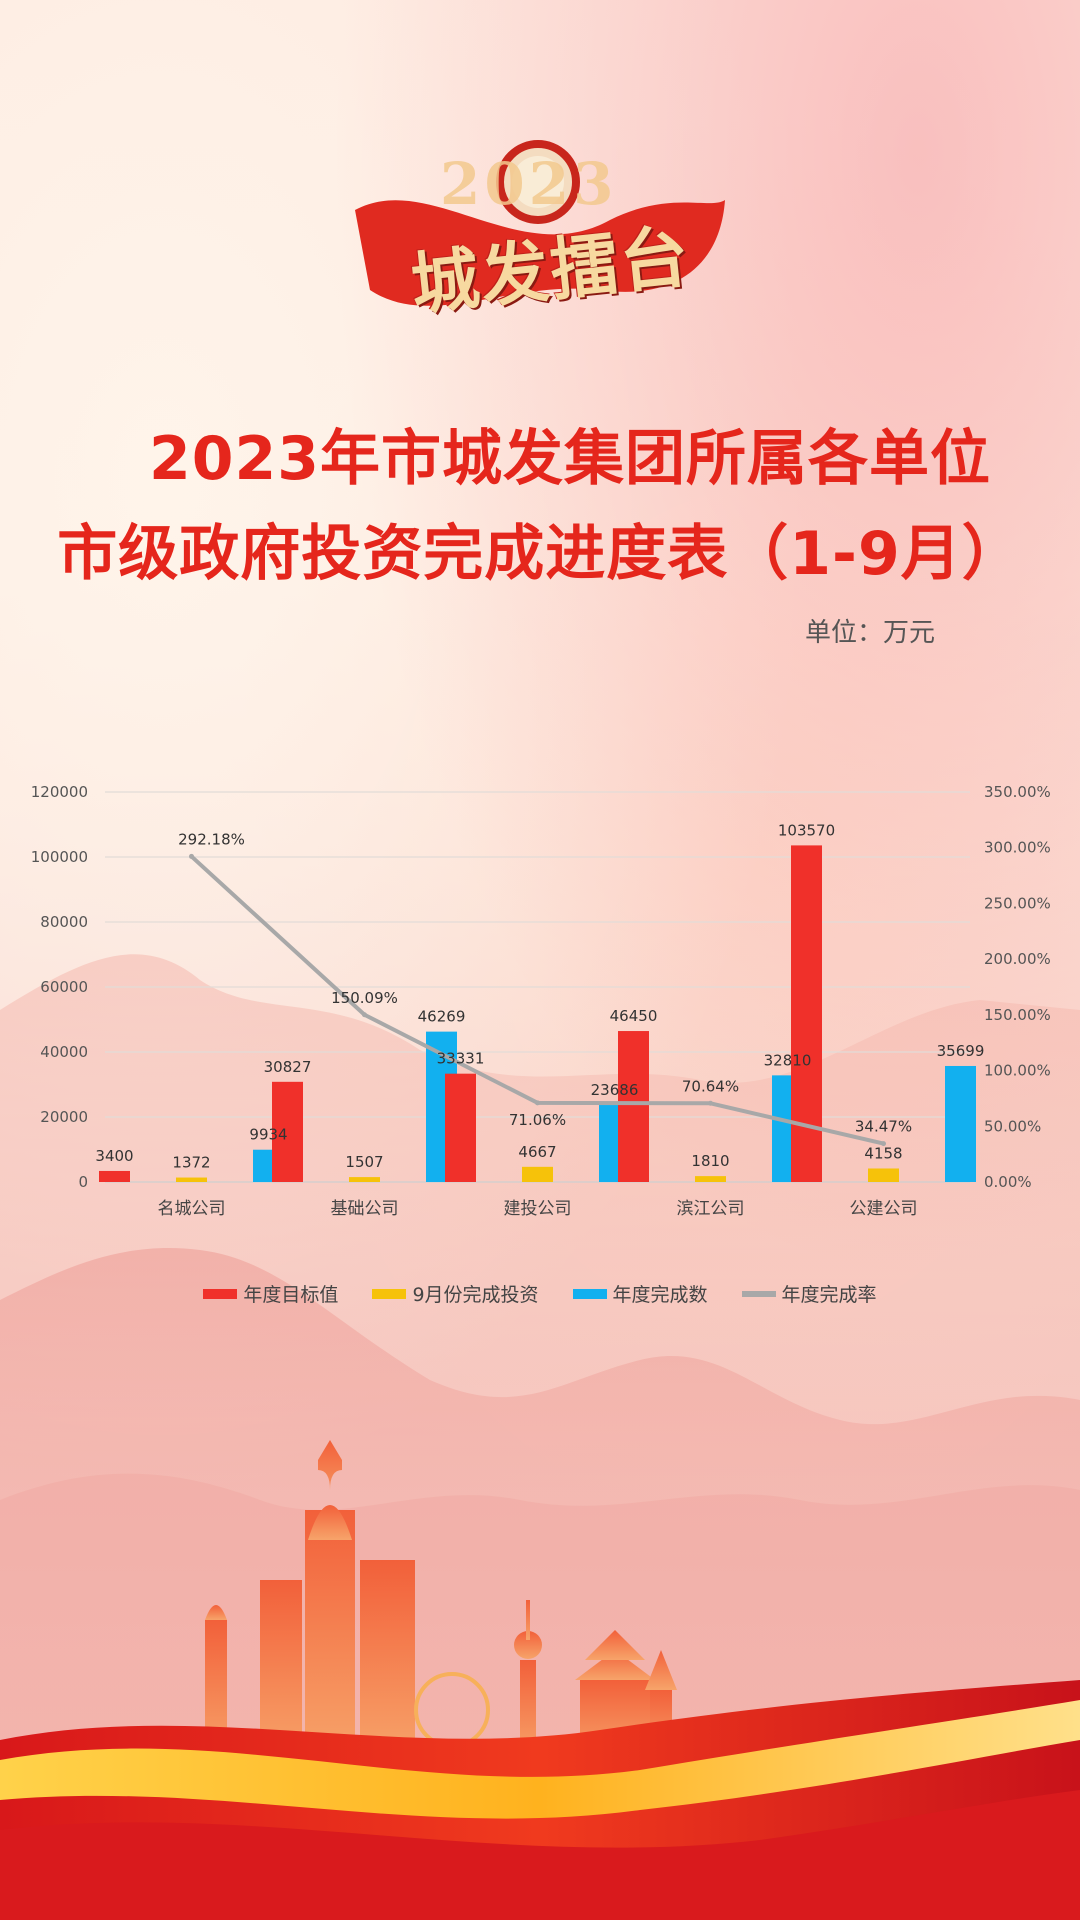 The image size is (1080, 1920). Describe the element at coordinates (961, 1051) in the screenshot. I see `bar-value-label: 35699` at that location.